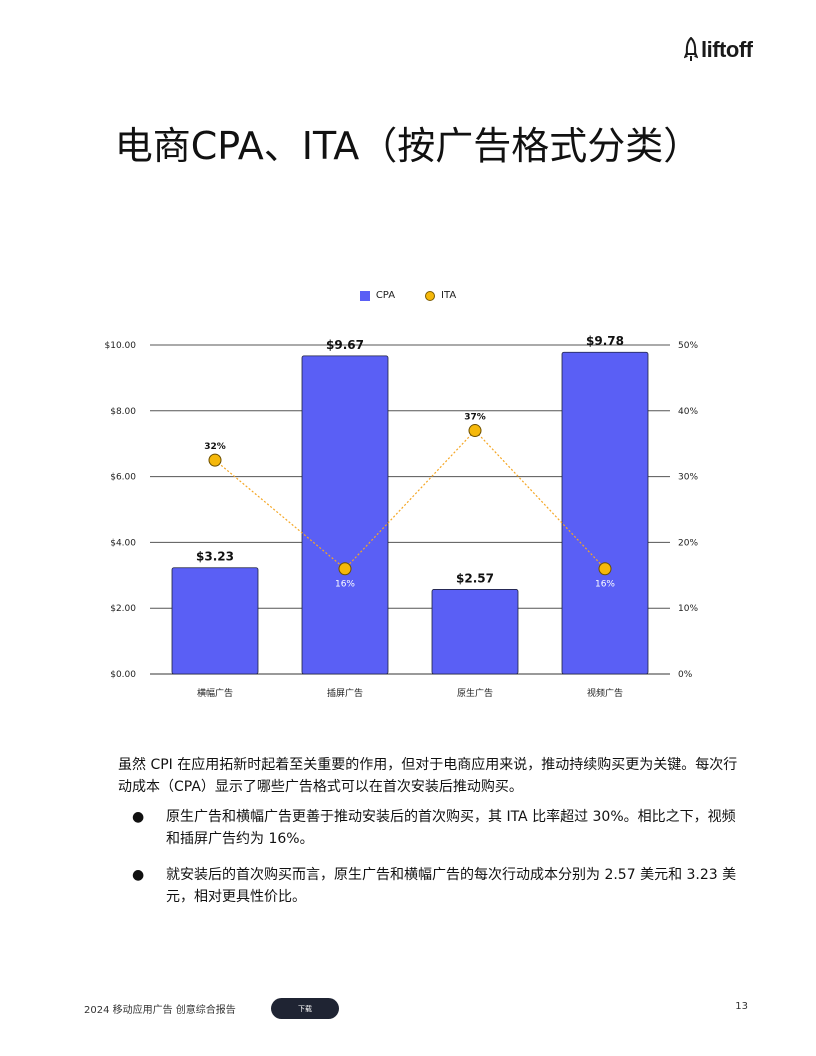 The width and height of the screenshot is (816, 1056). I want to click on legend-label-ita: ITA, so click(449, 295).